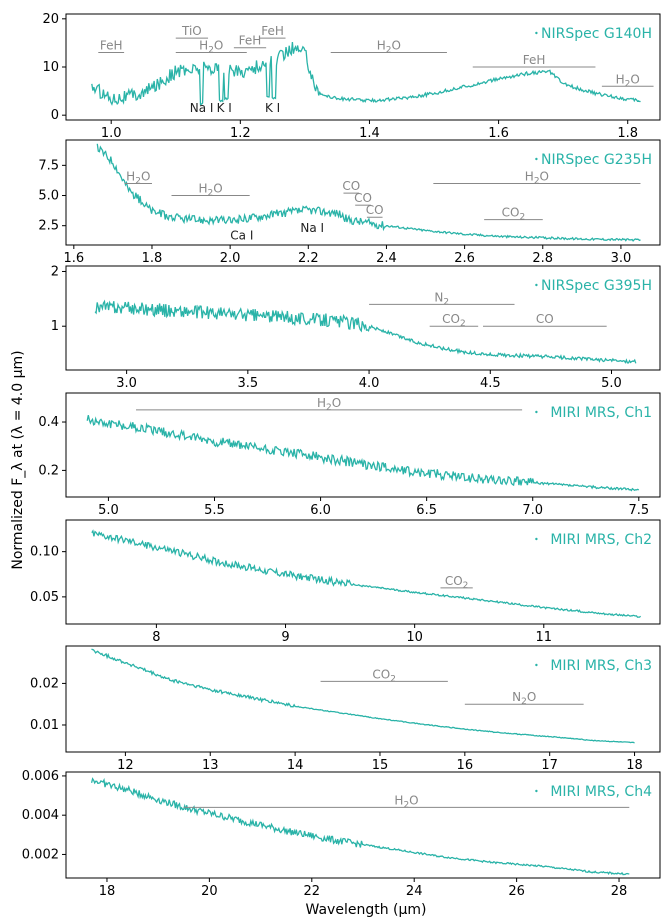  I want to click on x-tick-label: 28, so click(619, 891).